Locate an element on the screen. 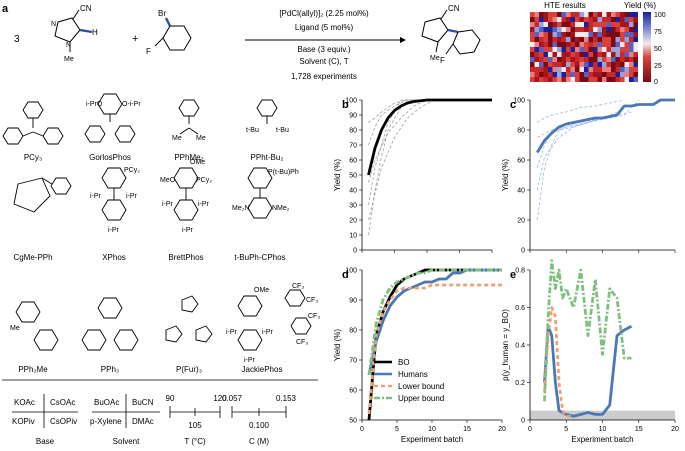 This screenshot has width=685, height=451. hydrogen-label: H is located at coordinates (95, 32).